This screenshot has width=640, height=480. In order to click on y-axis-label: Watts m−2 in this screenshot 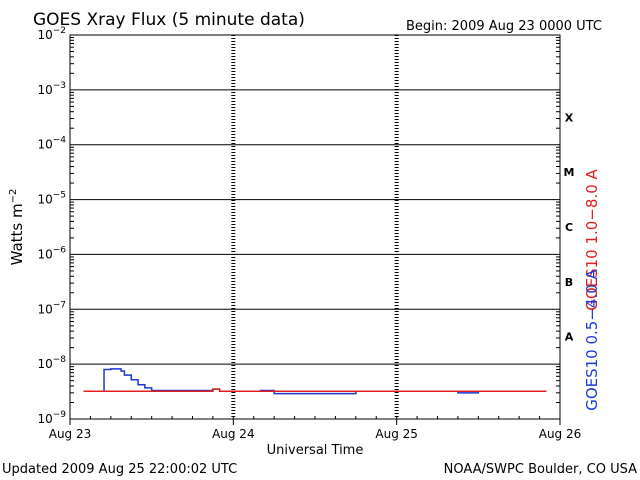, I will do `click(17, 227)`.